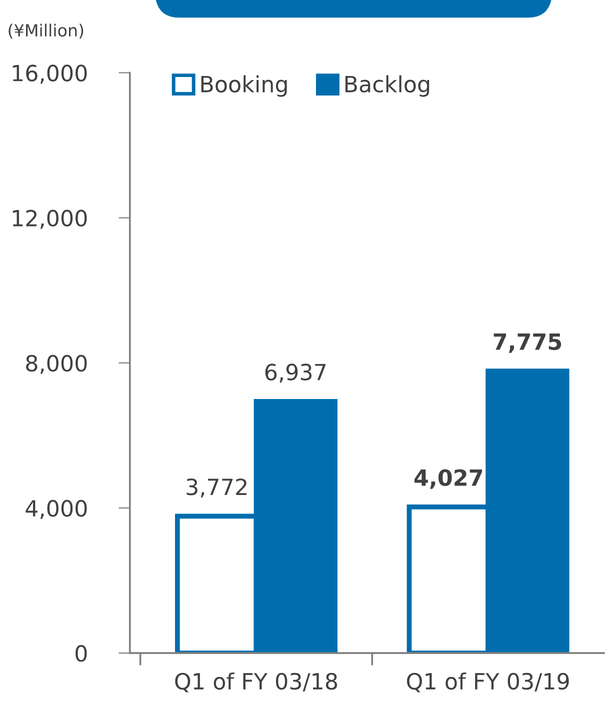 This screenshot has width=607, height=706. What do you see at coordinates (244, 86) in the screenshot?
I see `legend-label: Booking` at bounding box center [244, 86].